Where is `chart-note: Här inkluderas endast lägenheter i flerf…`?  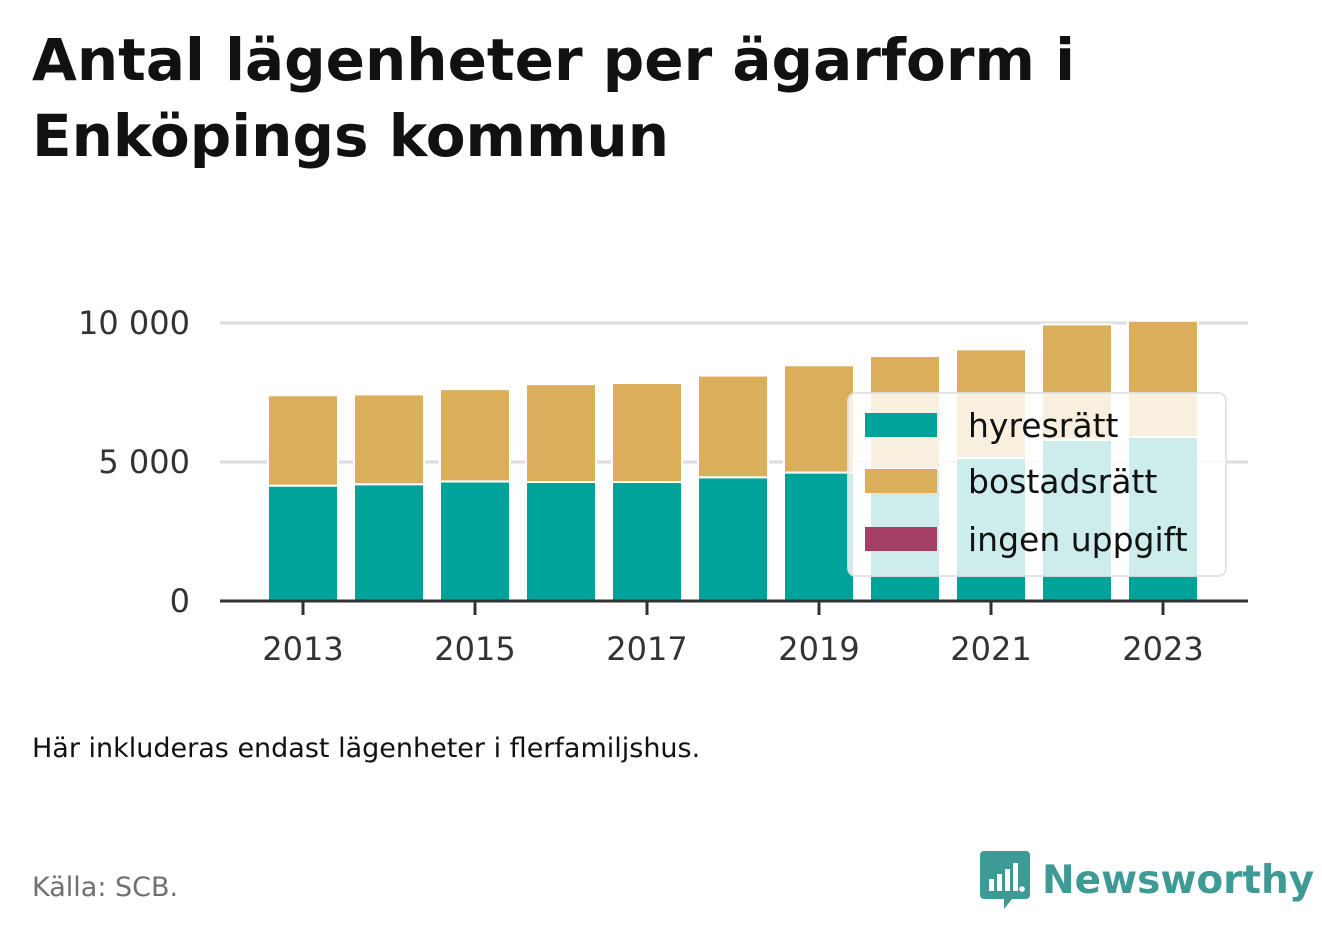 chart-note: Här inkluderas endast lägenheter i flerf… is located at coordinates (366, 748).